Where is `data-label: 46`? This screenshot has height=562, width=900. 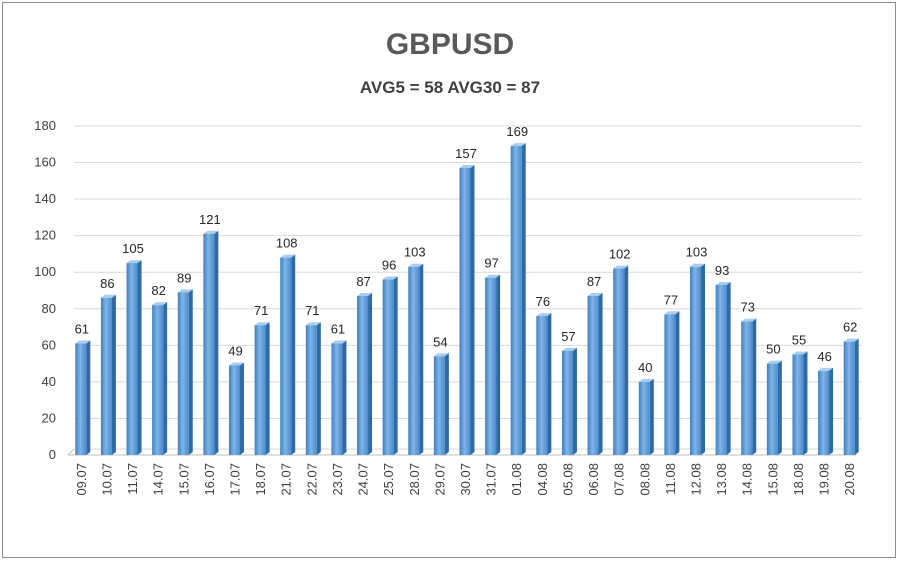 data-label: 46 is located at coordinates (824, 356).